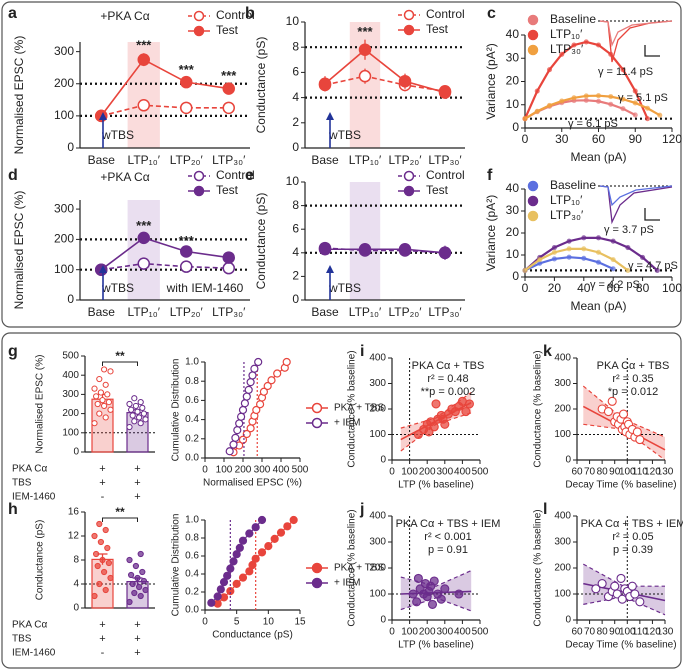 Image resolution: width=683 pixels, height=671 pixels. Describe the element at coordinates (643, 288) in the screenshot. I see `x-tick-label: 80` at that location.